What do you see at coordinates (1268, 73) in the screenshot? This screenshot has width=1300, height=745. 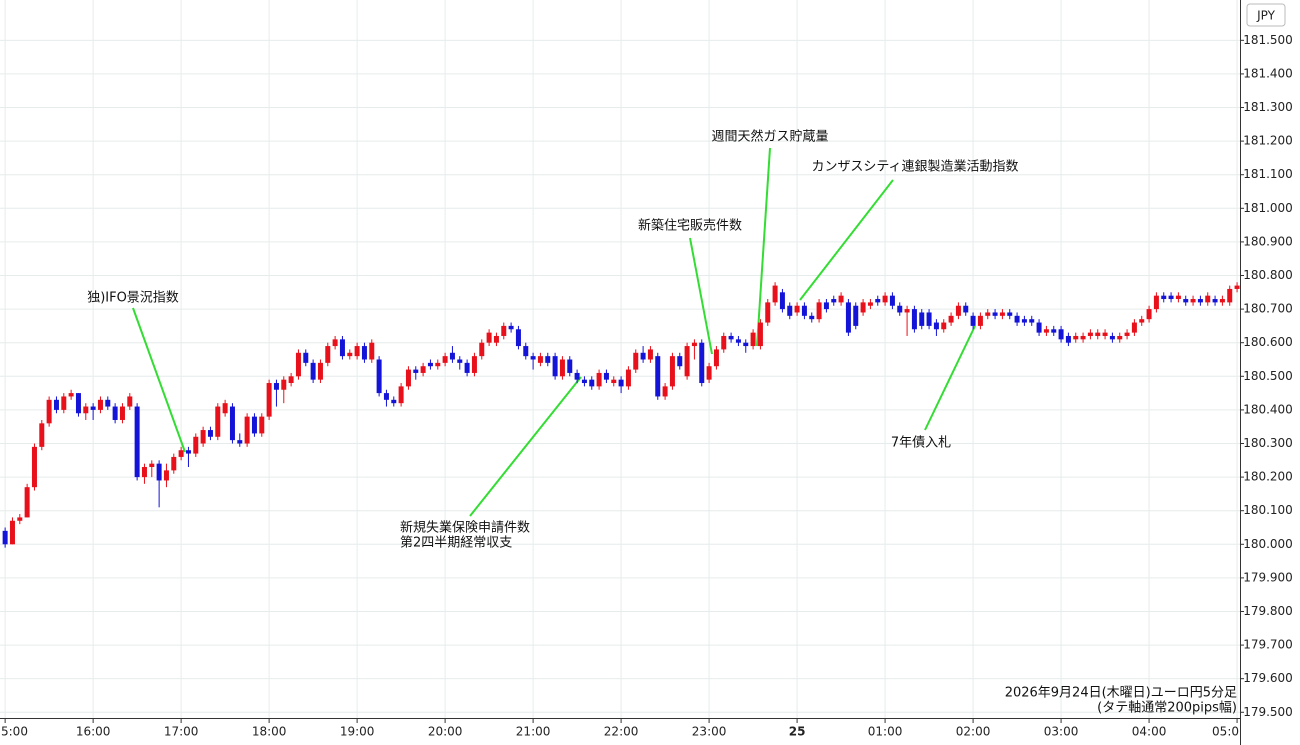 I see `y-tick-label: 181.400` at bounding box center [1268, 73].